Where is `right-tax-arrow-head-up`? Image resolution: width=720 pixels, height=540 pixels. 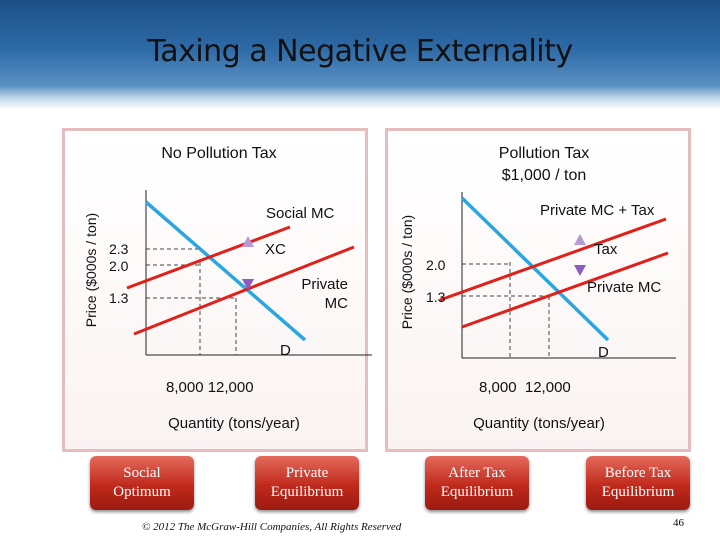
right-tax-arrow-head-up is located at coordinates (580, 239).